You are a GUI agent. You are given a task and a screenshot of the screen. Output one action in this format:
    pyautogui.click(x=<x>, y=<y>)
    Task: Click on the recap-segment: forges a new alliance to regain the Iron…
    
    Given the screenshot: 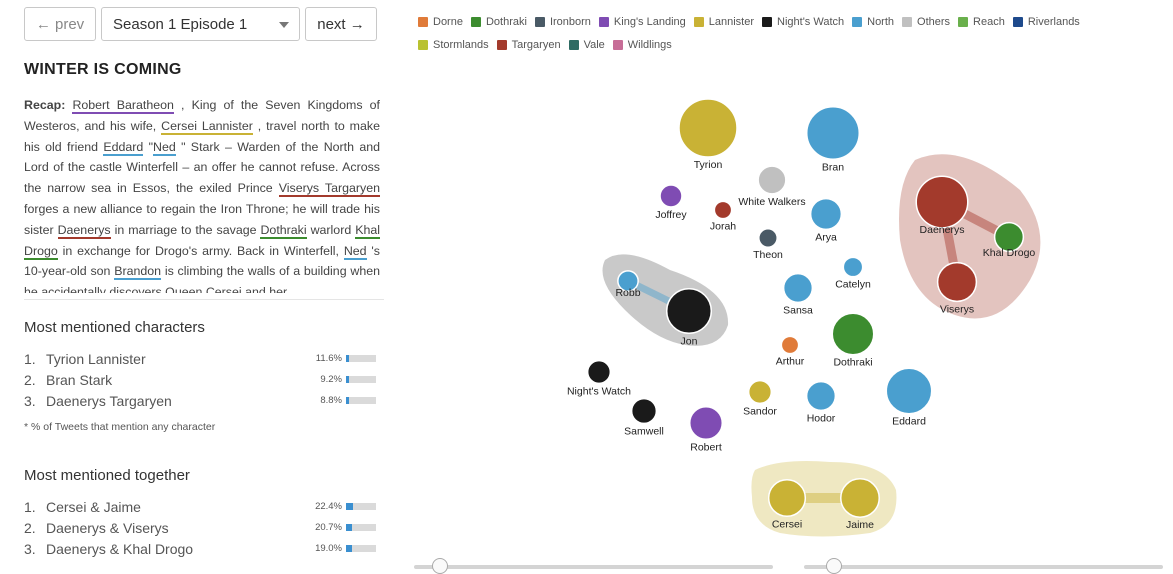 What is the action you would take?
    pyautogui.click(x=202, y=219)
    